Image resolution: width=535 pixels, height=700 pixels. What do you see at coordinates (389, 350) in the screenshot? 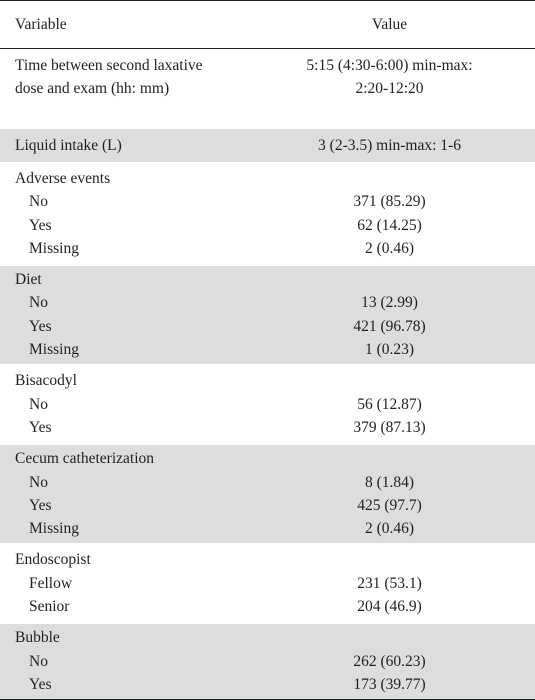
I see `value-cell: 1 (0.23)` at bounding box center [389, 350].